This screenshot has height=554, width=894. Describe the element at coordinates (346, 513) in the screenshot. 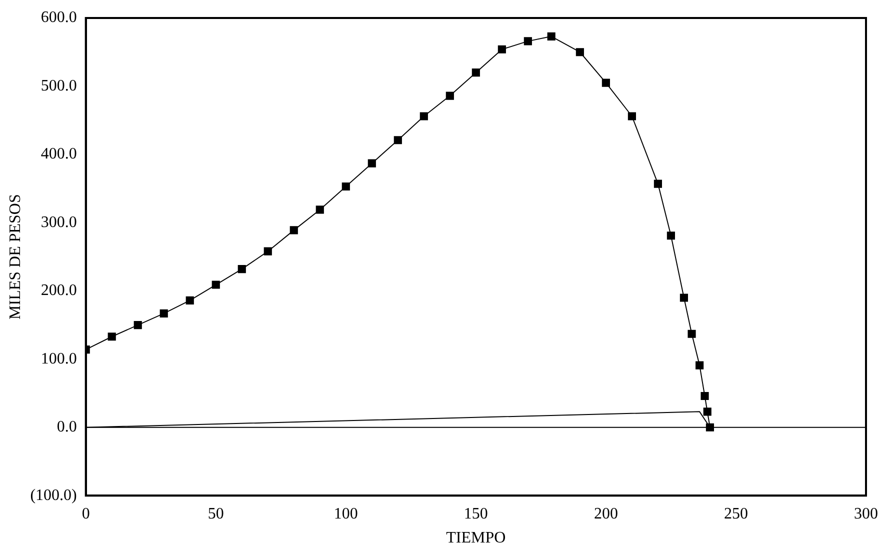

I see `x-tick-label: 100` at that location.